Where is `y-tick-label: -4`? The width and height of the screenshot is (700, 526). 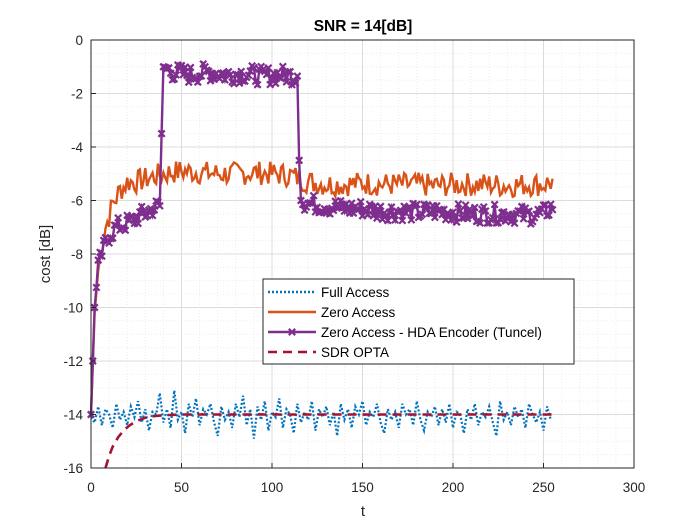 y-tick-label: -4 is located at coordinates (77, 147).